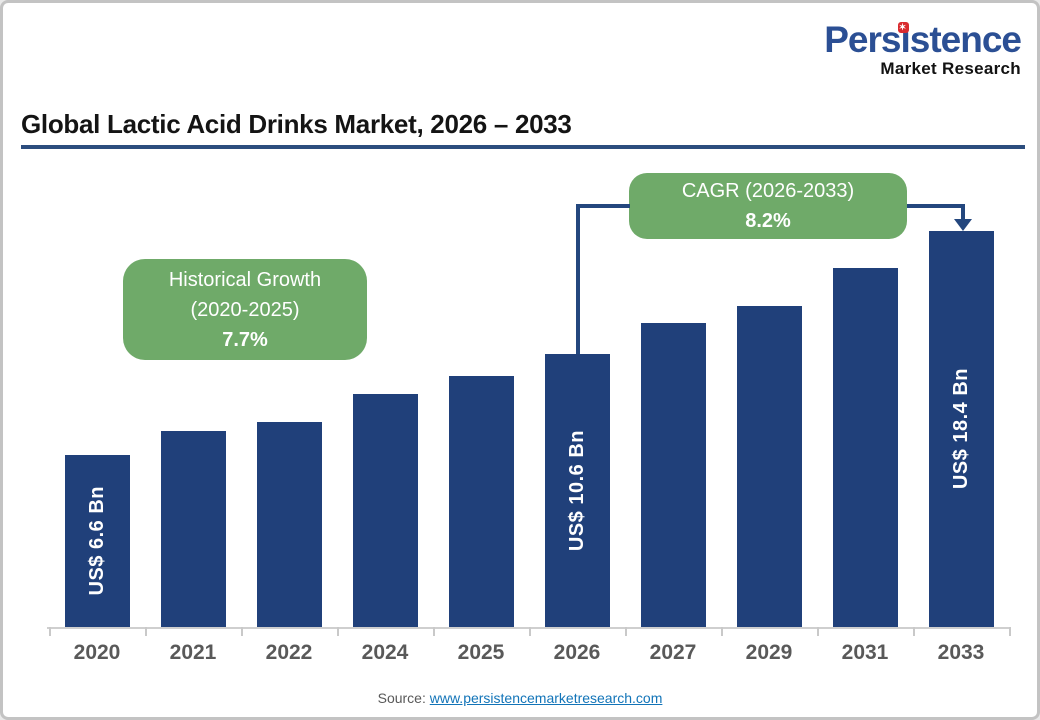 The height and width of the screenshot is (720, 1040). I want to click on title-underline, so click(523, 147).